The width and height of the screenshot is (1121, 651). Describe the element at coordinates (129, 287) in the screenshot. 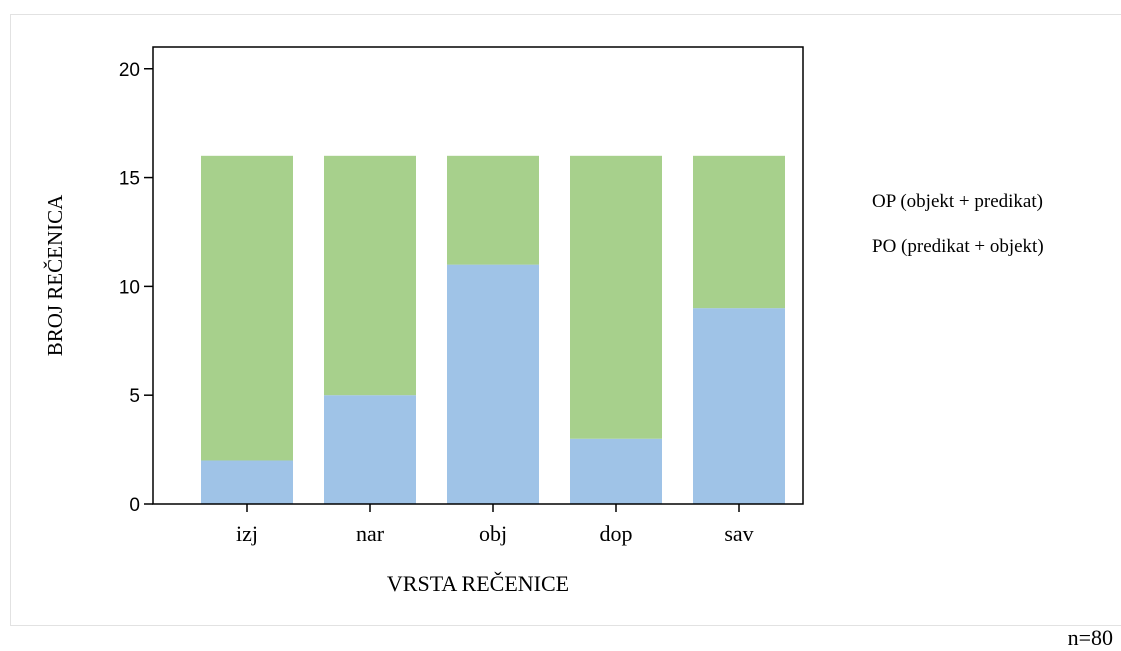

I see `y-tick-label: 10` at that location.